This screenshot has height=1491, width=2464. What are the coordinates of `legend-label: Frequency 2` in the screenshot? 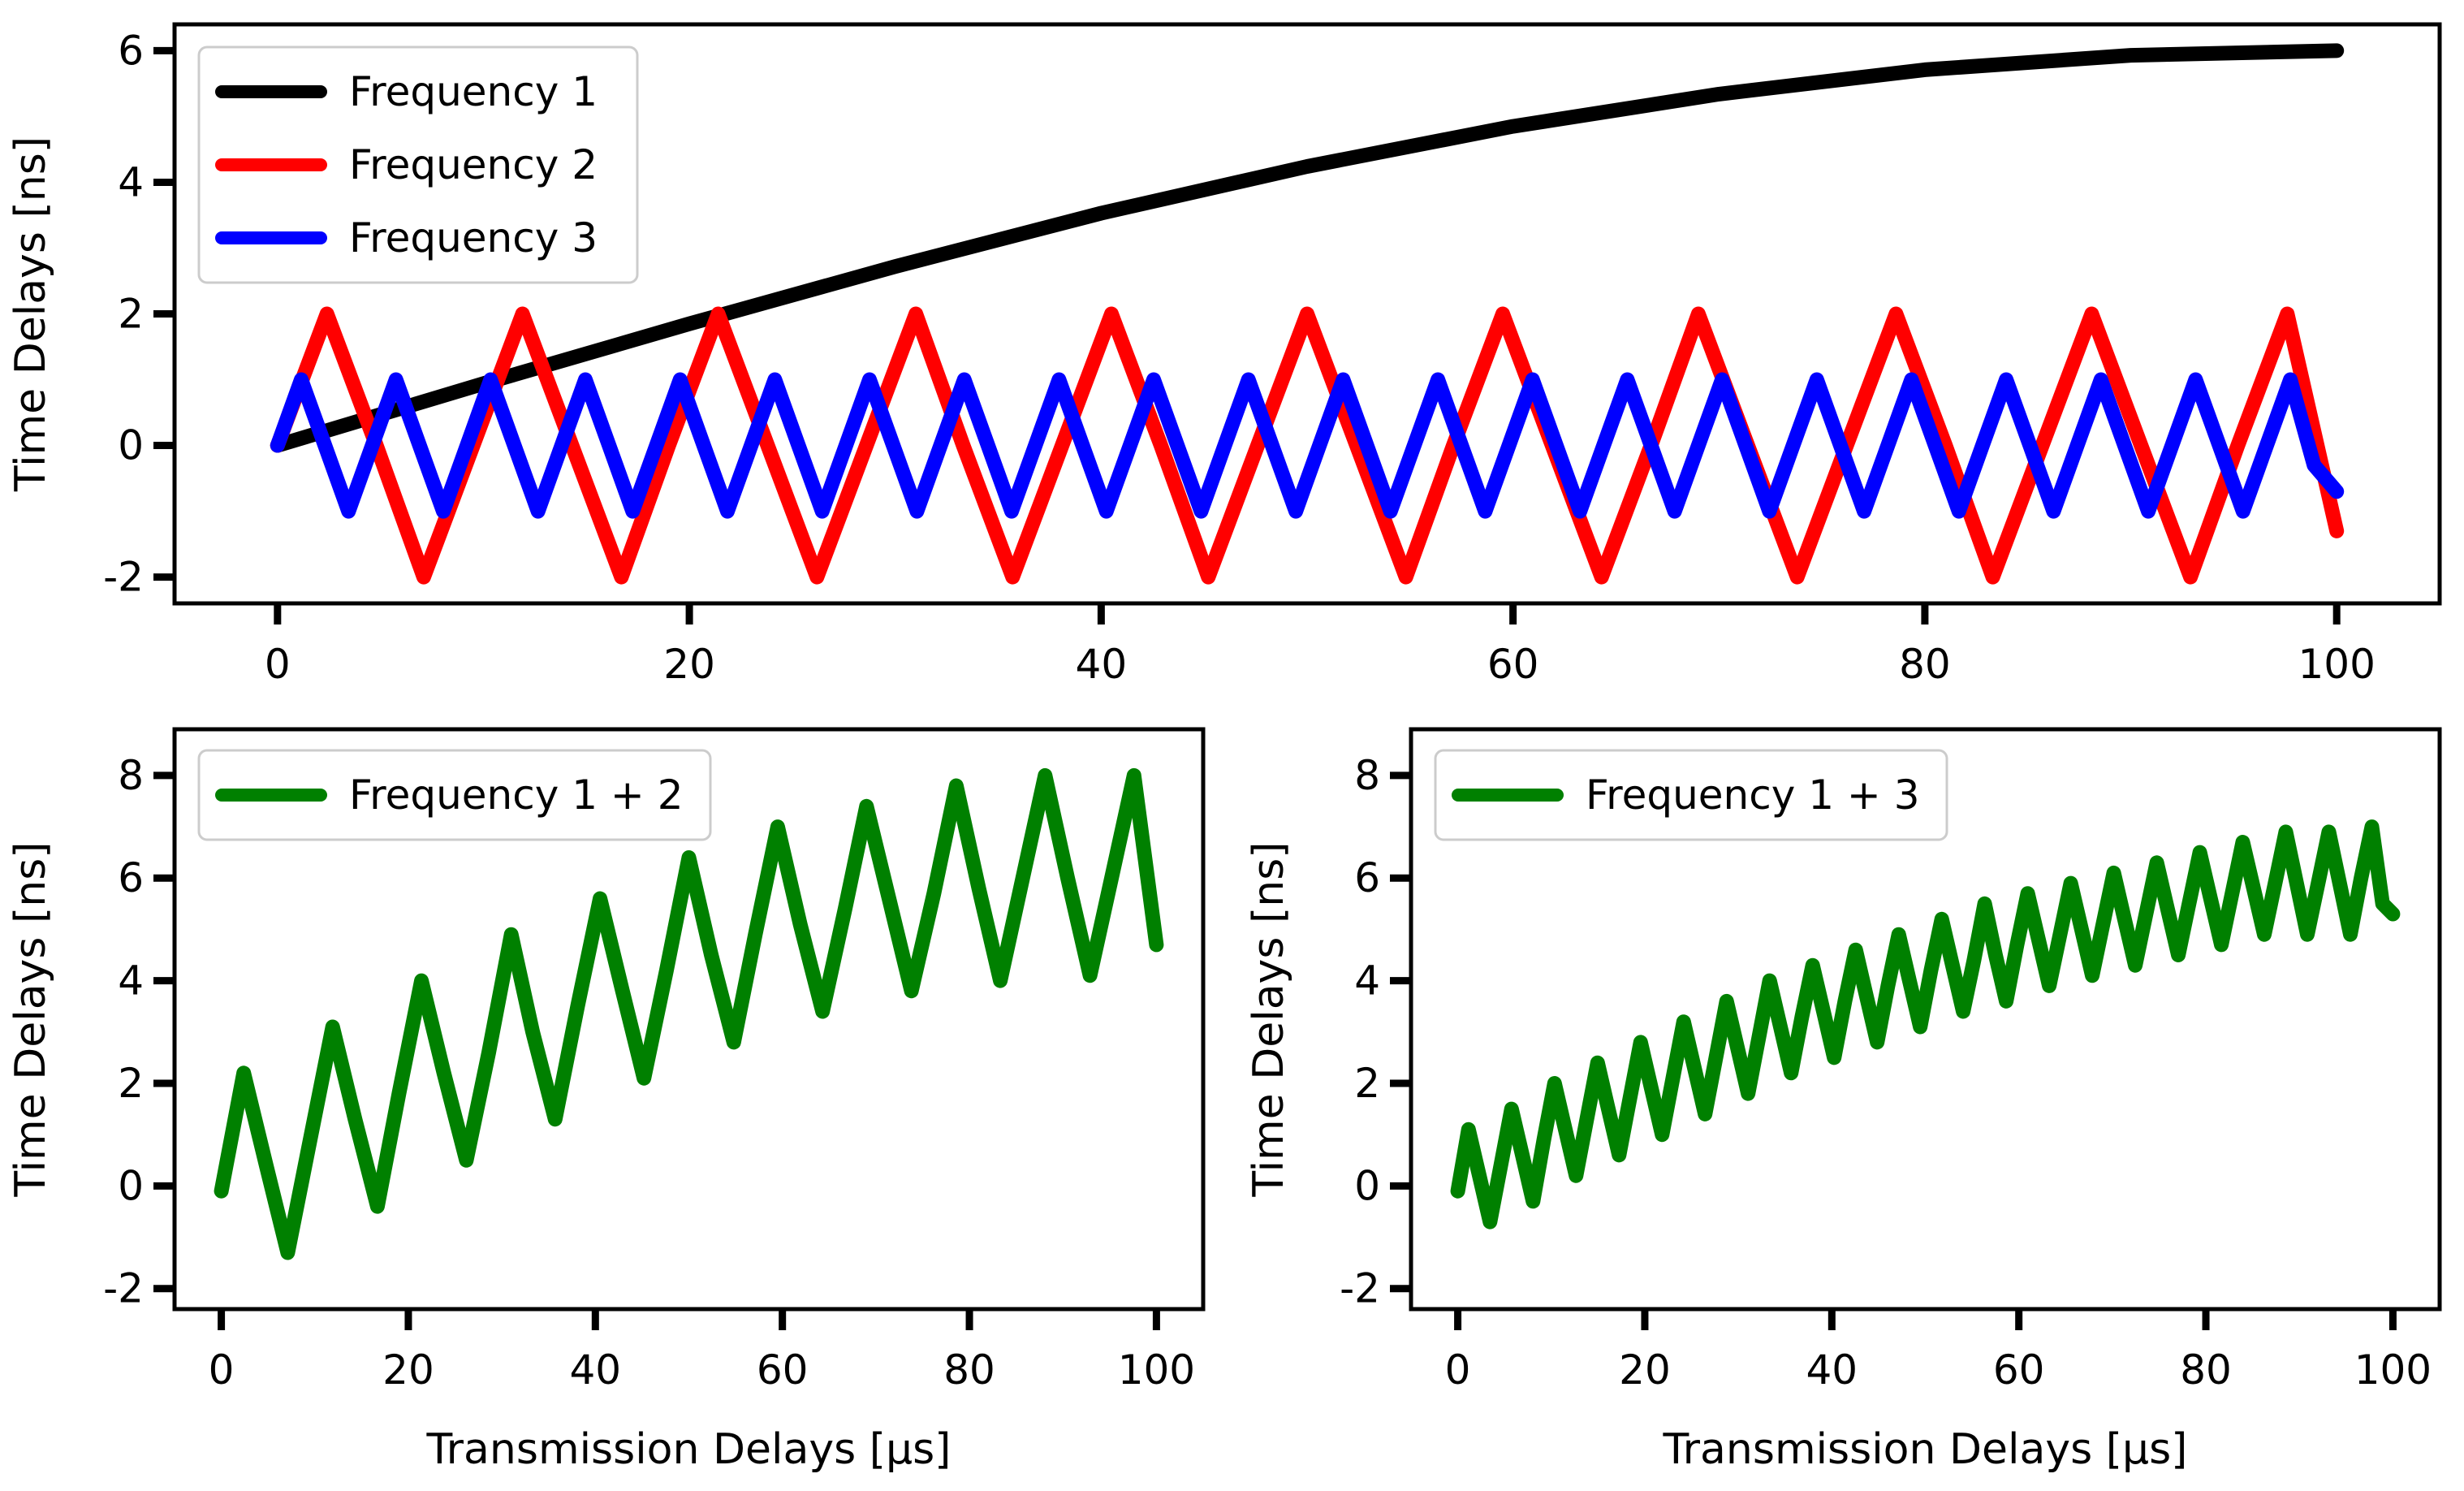 It's located at (473, 164).